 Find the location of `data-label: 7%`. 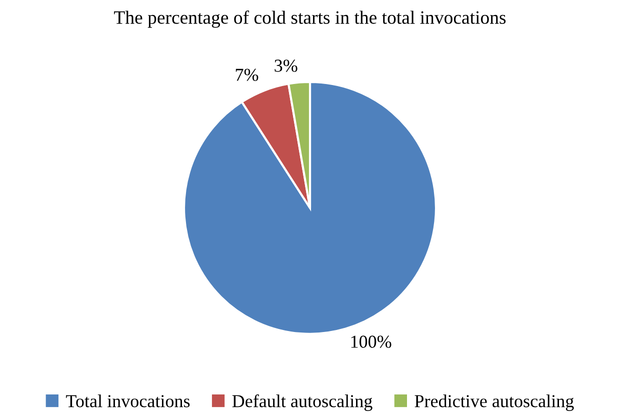

data-label: 7% is located at coordinates (247, 74).